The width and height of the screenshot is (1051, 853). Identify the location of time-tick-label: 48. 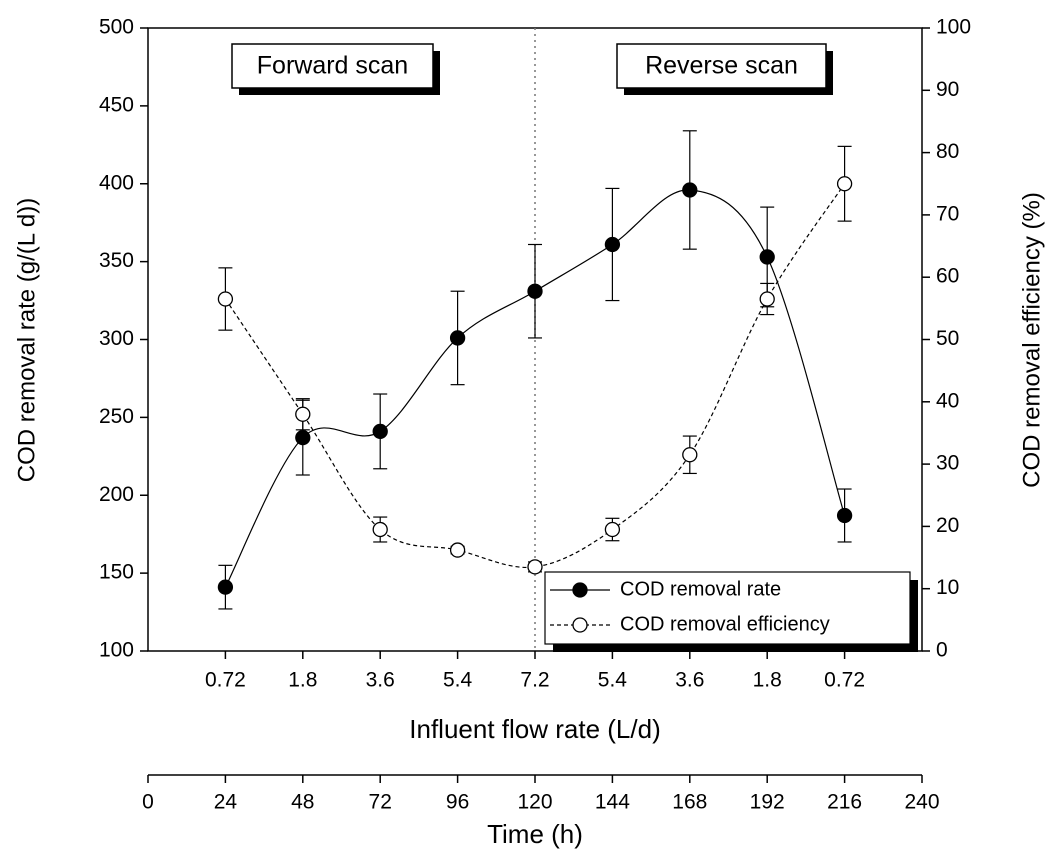
(302, 802).